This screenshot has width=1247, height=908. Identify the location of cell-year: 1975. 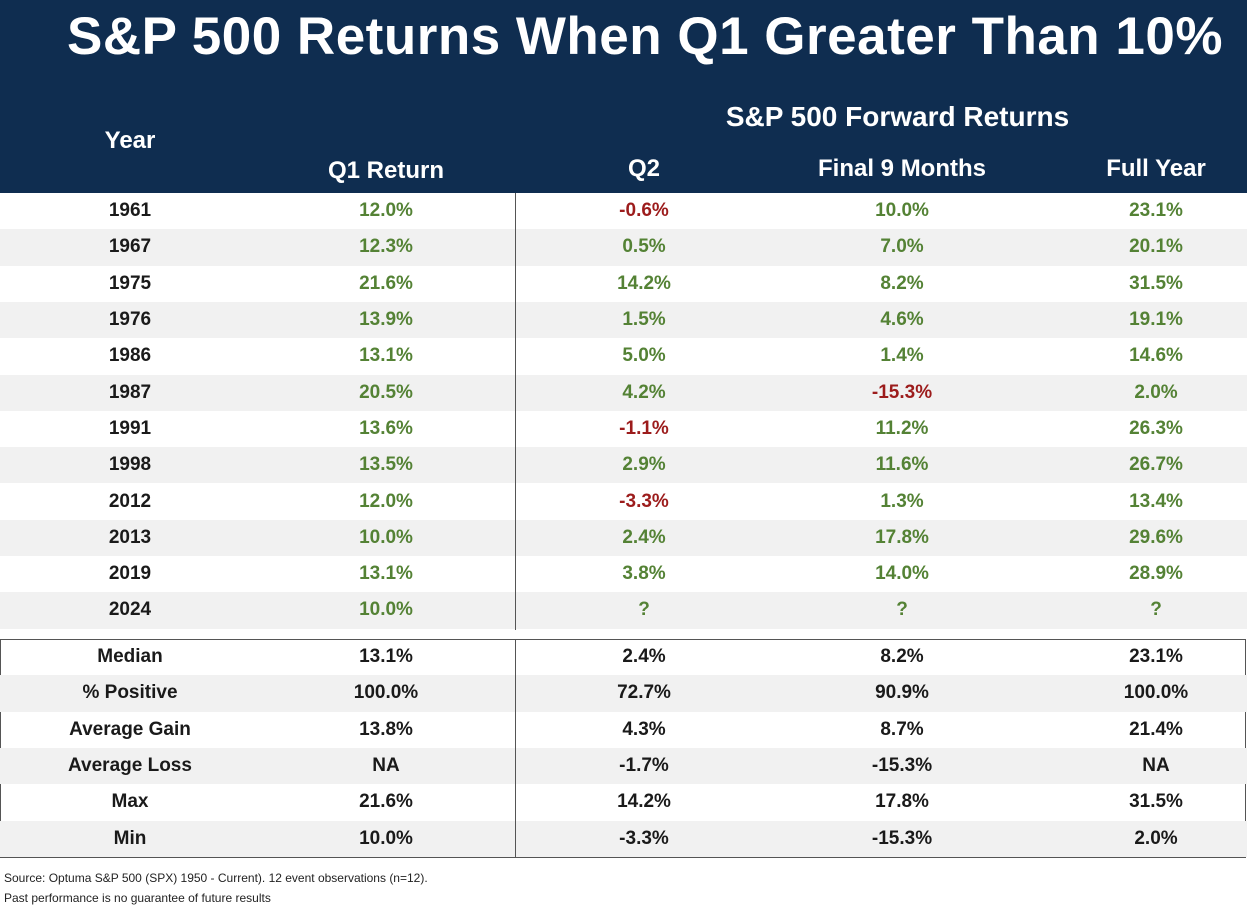
(130, 283).